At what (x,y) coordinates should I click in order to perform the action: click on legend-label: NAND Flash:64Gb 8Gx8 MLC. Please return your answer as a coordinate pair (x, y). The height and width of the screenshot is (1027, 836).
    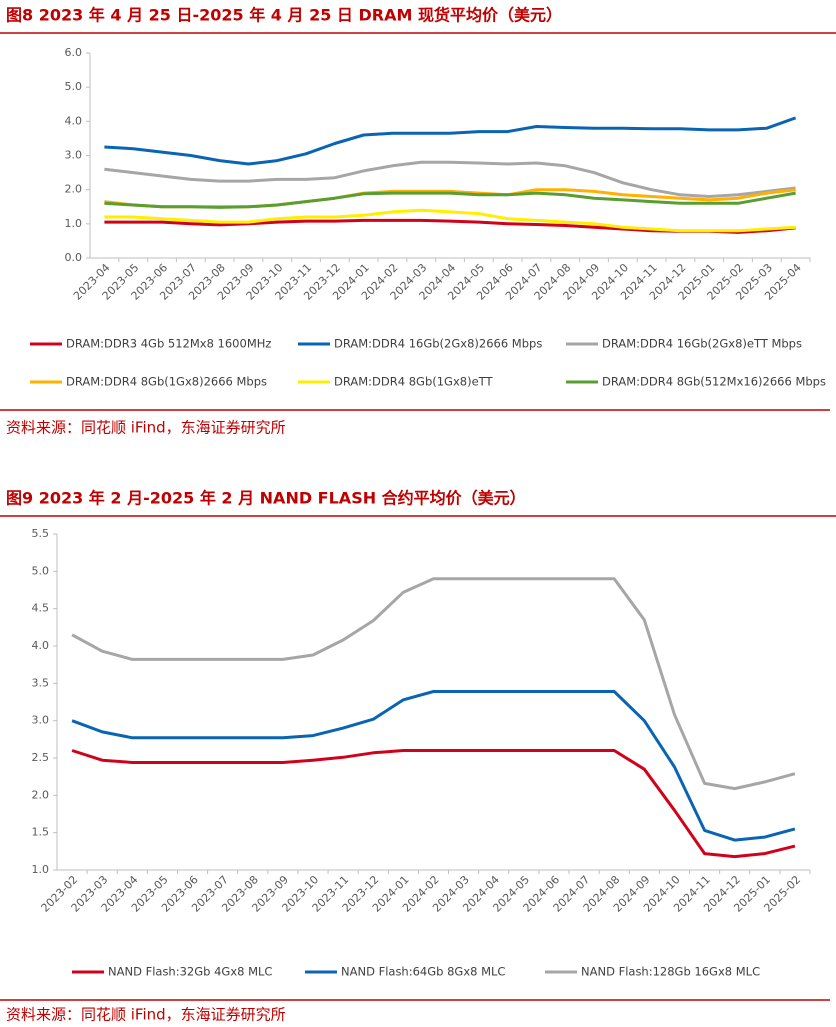
    Looking at the image, I should click on (423, 972).